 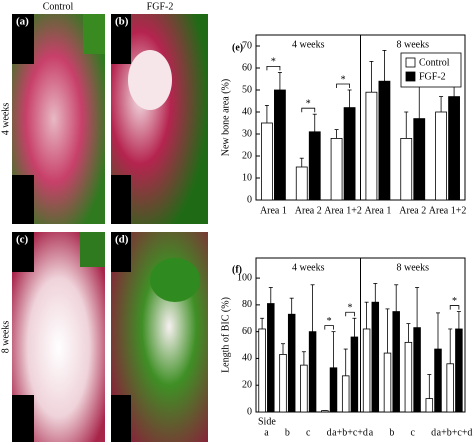 I want to click on row-label: 8 weeks, so click(x=5, y=337).